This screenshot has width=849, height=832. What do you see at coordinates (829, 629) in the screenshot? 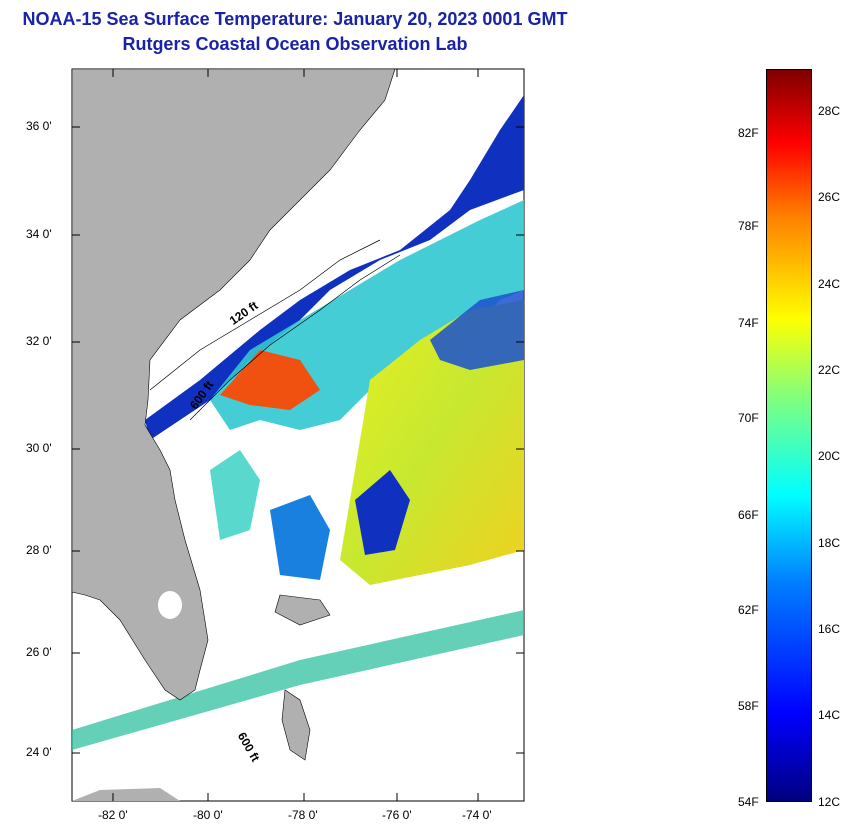
I see `cbar-label-16c: 16C` at bounding box center [829, 629].